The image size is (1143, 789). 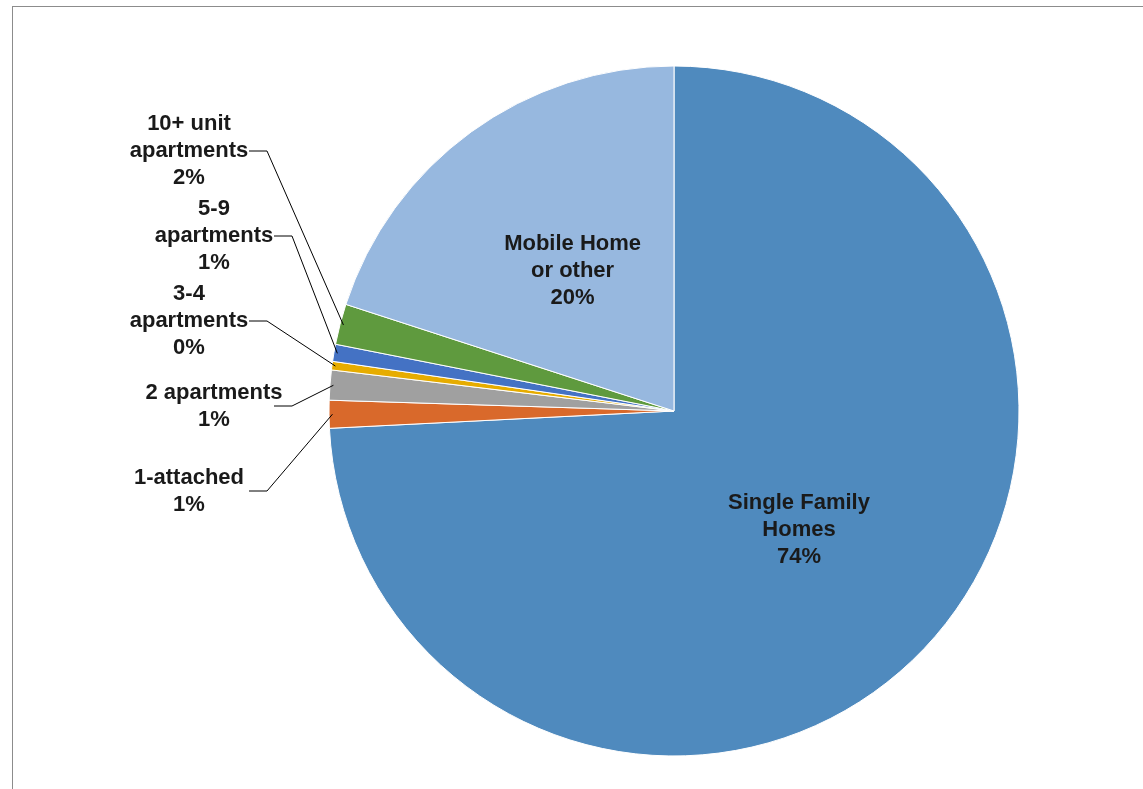 What do you see at coordinates (189, 135) in the screenshot?
I see `slice-label: 10+ unit apartments` at bounding box center [189, 135].